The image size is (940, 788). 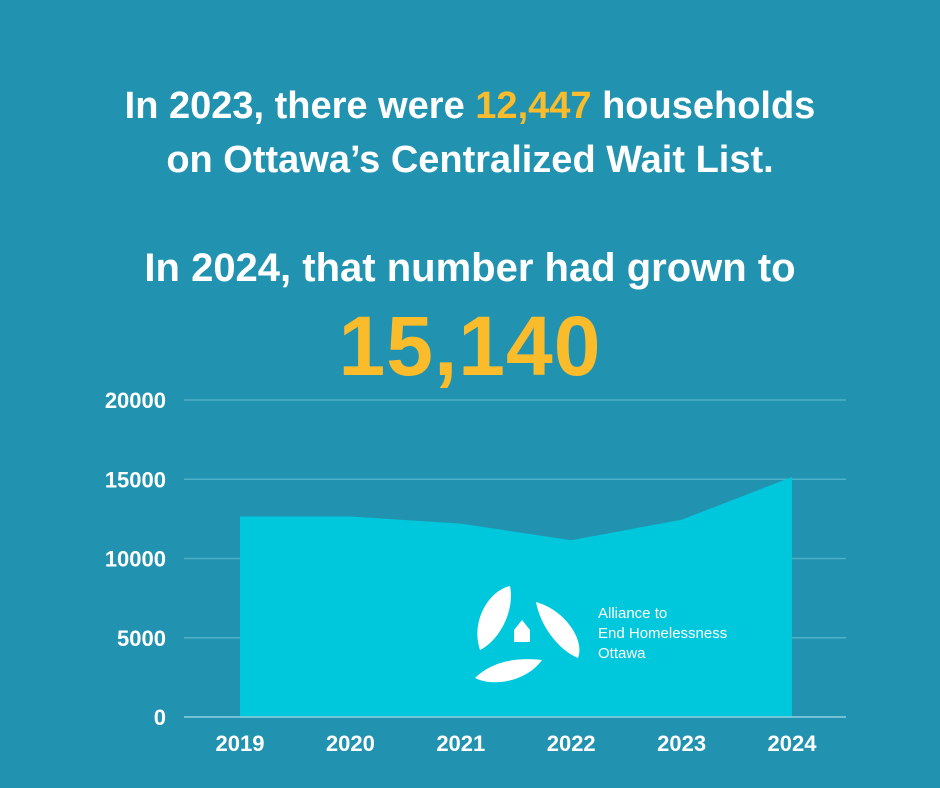 What do you see at coordinates (527, 634) in the screenshot?
I see `logo-mark-icon` at bounding box center [527, 634].